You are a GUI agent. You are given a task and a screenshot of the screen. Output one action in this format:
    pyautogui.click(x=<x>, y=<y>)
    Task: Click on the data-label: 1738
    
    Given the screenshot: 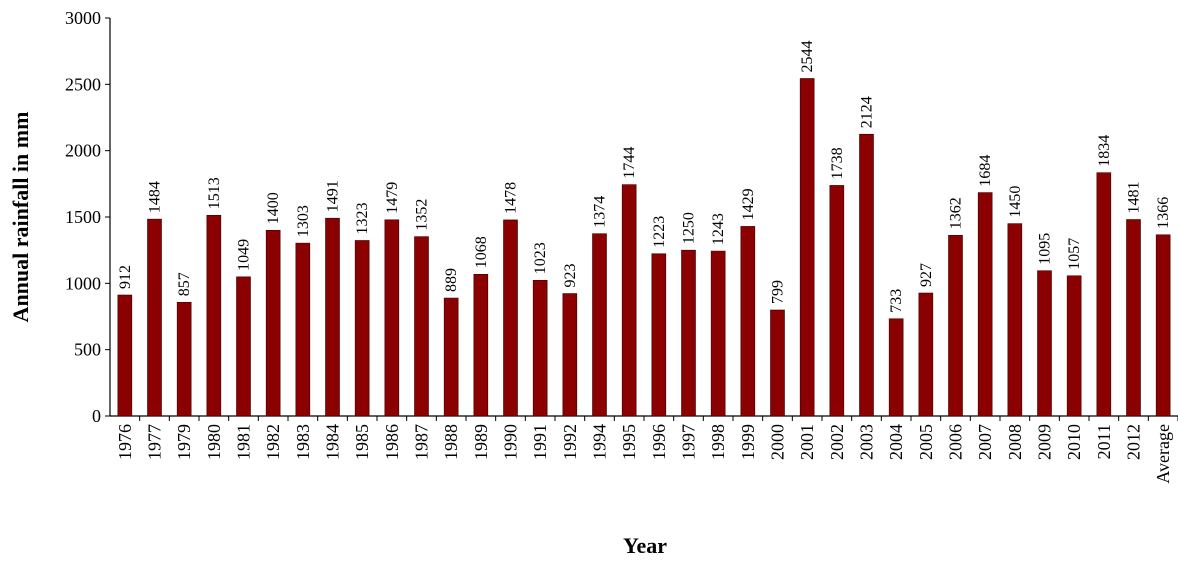 What is the action you would take?
    pyautogui.click(x=837, y=163)
    